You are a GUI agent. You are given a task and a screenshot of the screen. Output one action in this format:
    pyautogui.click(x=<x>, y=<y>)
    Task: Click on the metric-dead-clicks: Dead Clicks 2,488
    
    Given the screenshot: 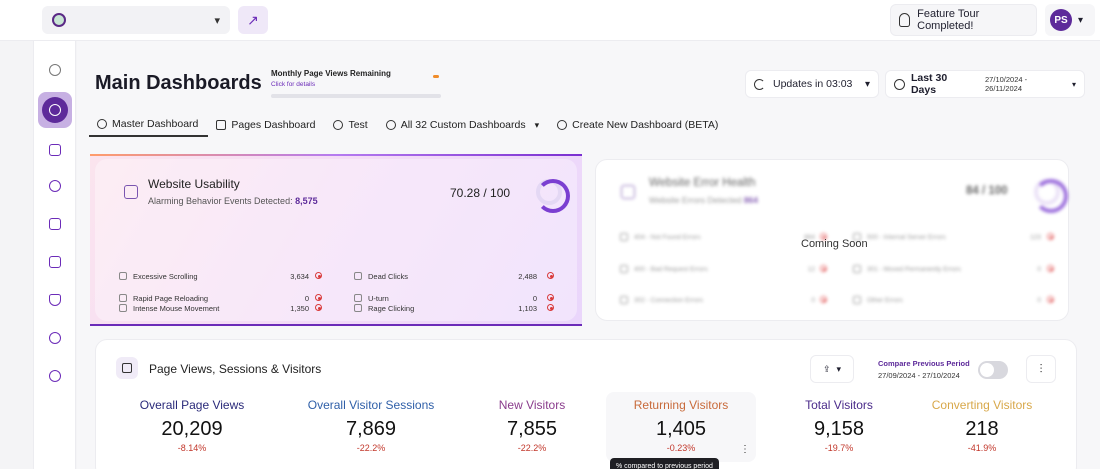 What is the action you would take?
    pyautogui.click(x=454, y=276)
    